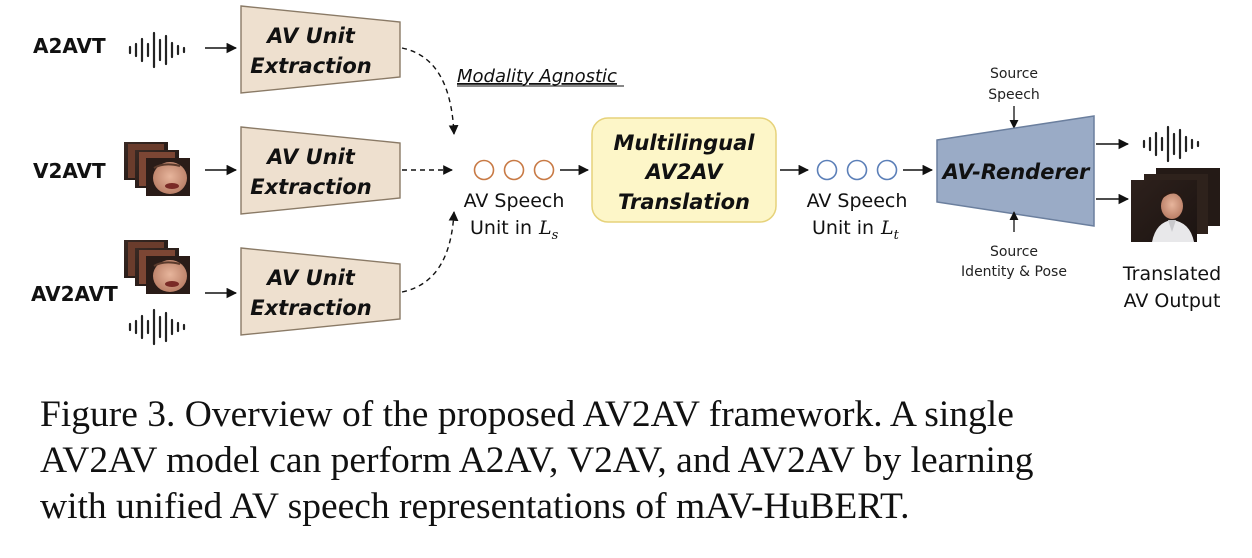 The width and height of the screenshot is (1252, 558). Describe the element at coordinates (1172, 301) in the screenshot. I see `output-label-line2: AV Output` at that location.